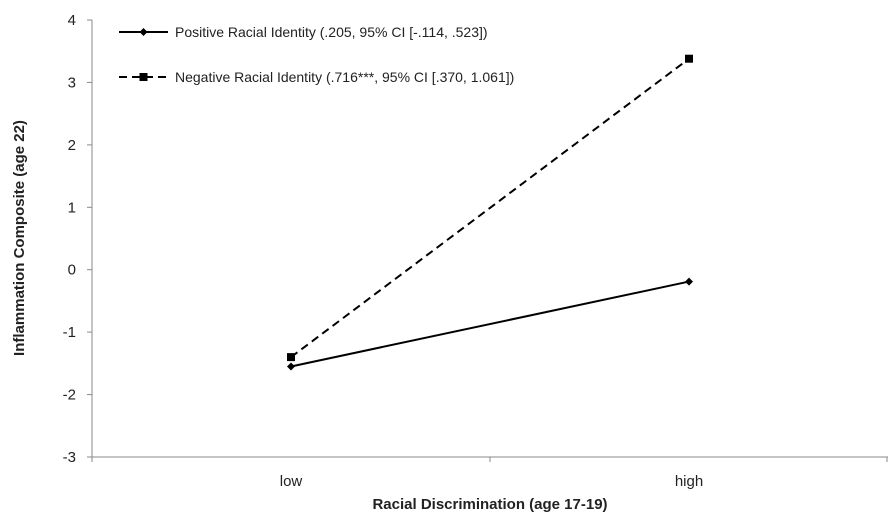 The height and width of the screenshot is (515, 888). Describe the element at coordinates (77, 239) in the screenshot. I see `y-ticks: 4 3 2 1 0 -1 -2 -3` at that location.